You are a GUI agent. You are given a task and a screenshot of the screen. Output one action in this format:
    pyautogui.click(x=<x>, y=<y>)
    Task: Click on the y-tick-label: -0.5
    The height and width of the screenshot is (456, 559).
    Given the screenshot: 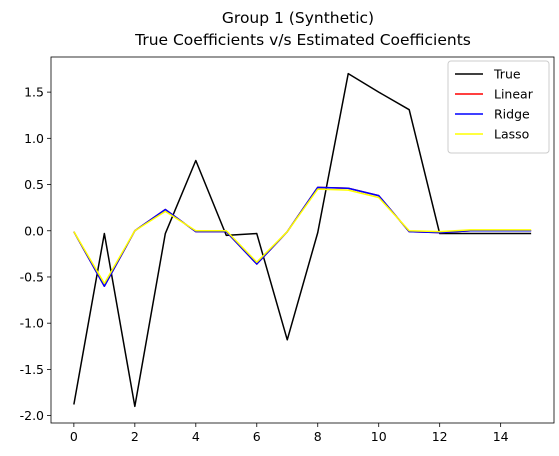 What is the action you would take?
    pyautogui.click(x=32, y=276)
    